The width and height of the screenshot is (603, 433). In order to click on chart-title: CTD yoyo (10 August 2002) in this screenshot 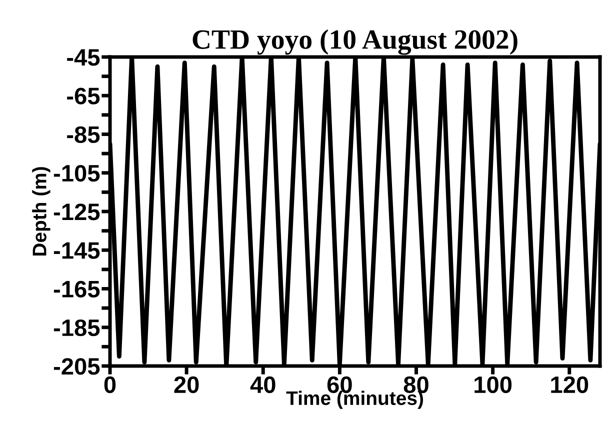, I will do `click(355, 42)`.